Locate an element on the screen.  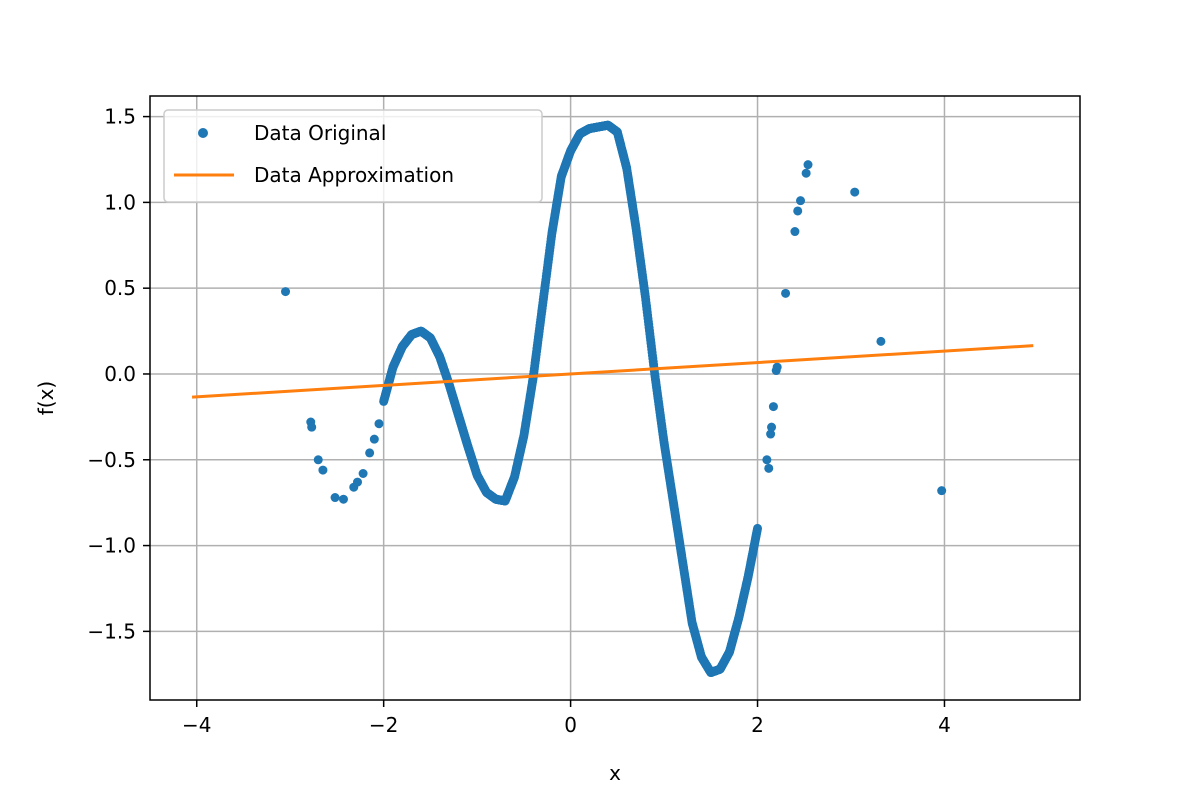
legend-marker-original is located at coordinates (203, 133).